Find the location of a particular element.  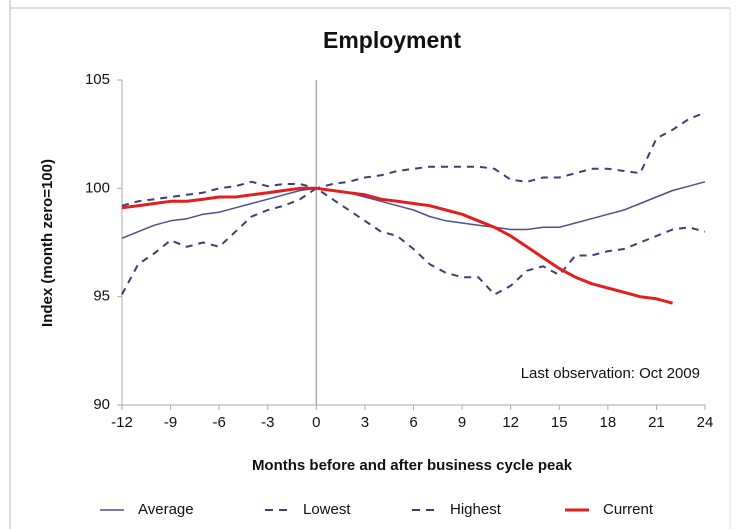

legend-label: Highest is located at coordinates (476, 509).